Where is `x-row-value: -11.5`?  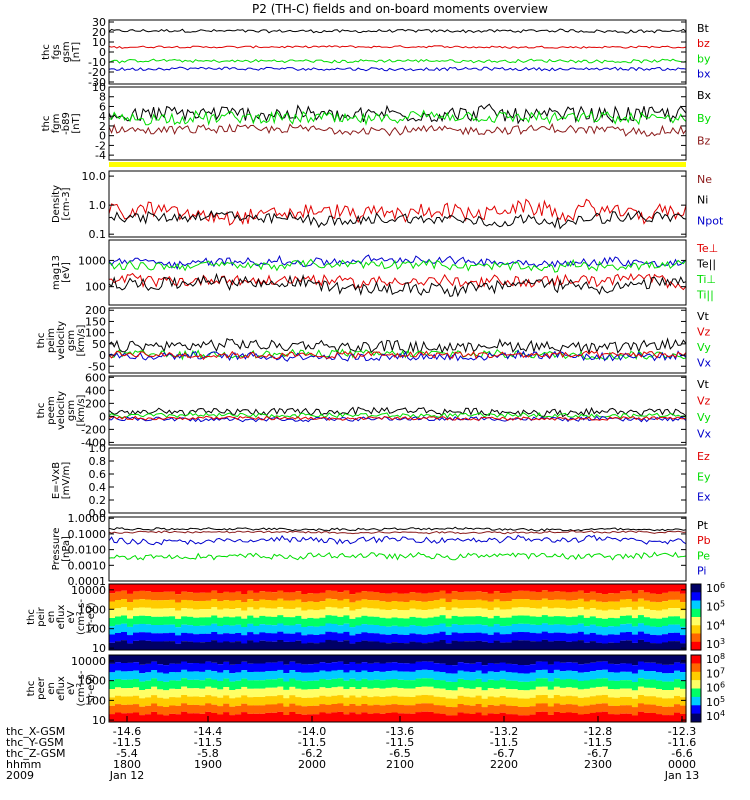 x-row-value: -11.5 is located at coordinates (598, 742).